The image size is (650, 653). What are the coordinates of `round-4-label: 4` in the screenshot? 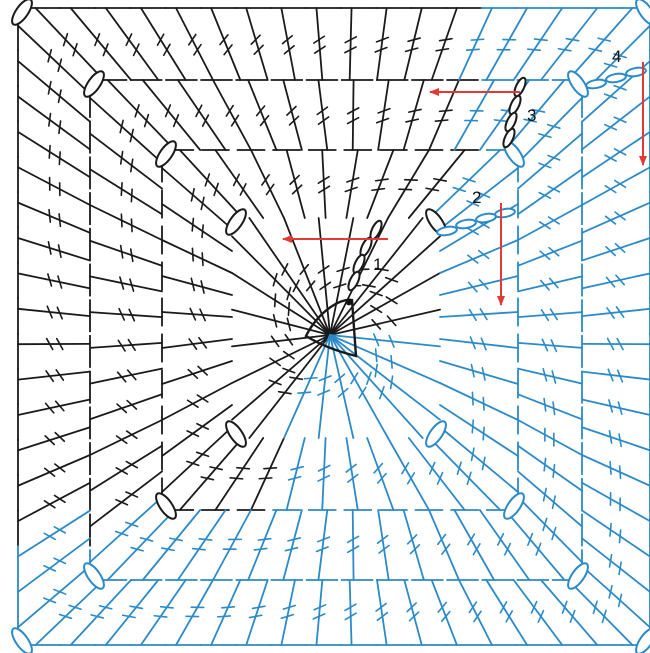 It's located at (616, 56).